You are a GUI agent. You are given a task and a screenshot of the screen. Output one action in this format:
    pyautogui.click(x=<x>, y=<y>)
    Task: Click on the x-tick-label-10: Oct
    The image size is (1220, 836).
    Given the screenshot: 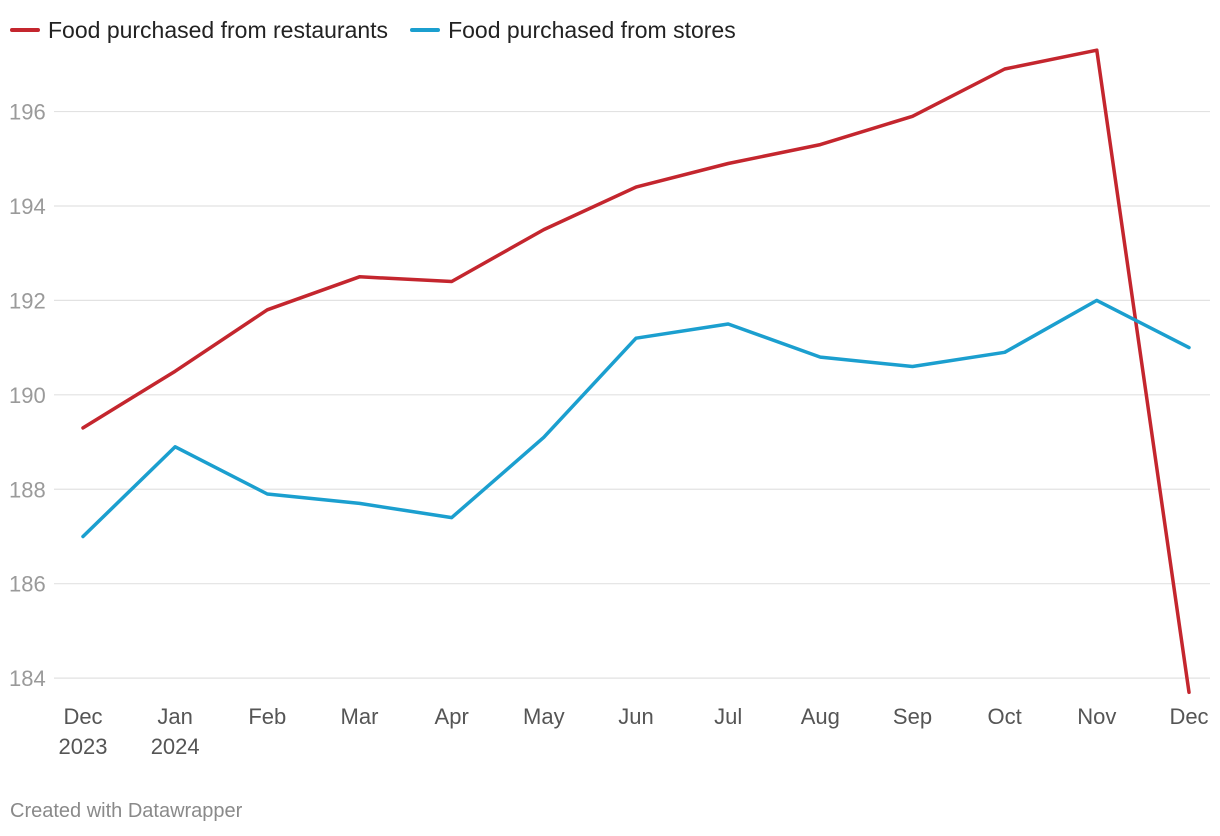 What is the action you would take?
    pyautogui.click(x=1005, y=716)
    